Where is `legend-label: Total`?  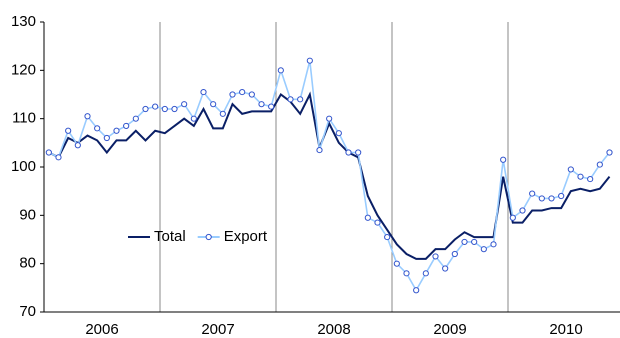
legend-label: Total is located at coordinates (170, 236).